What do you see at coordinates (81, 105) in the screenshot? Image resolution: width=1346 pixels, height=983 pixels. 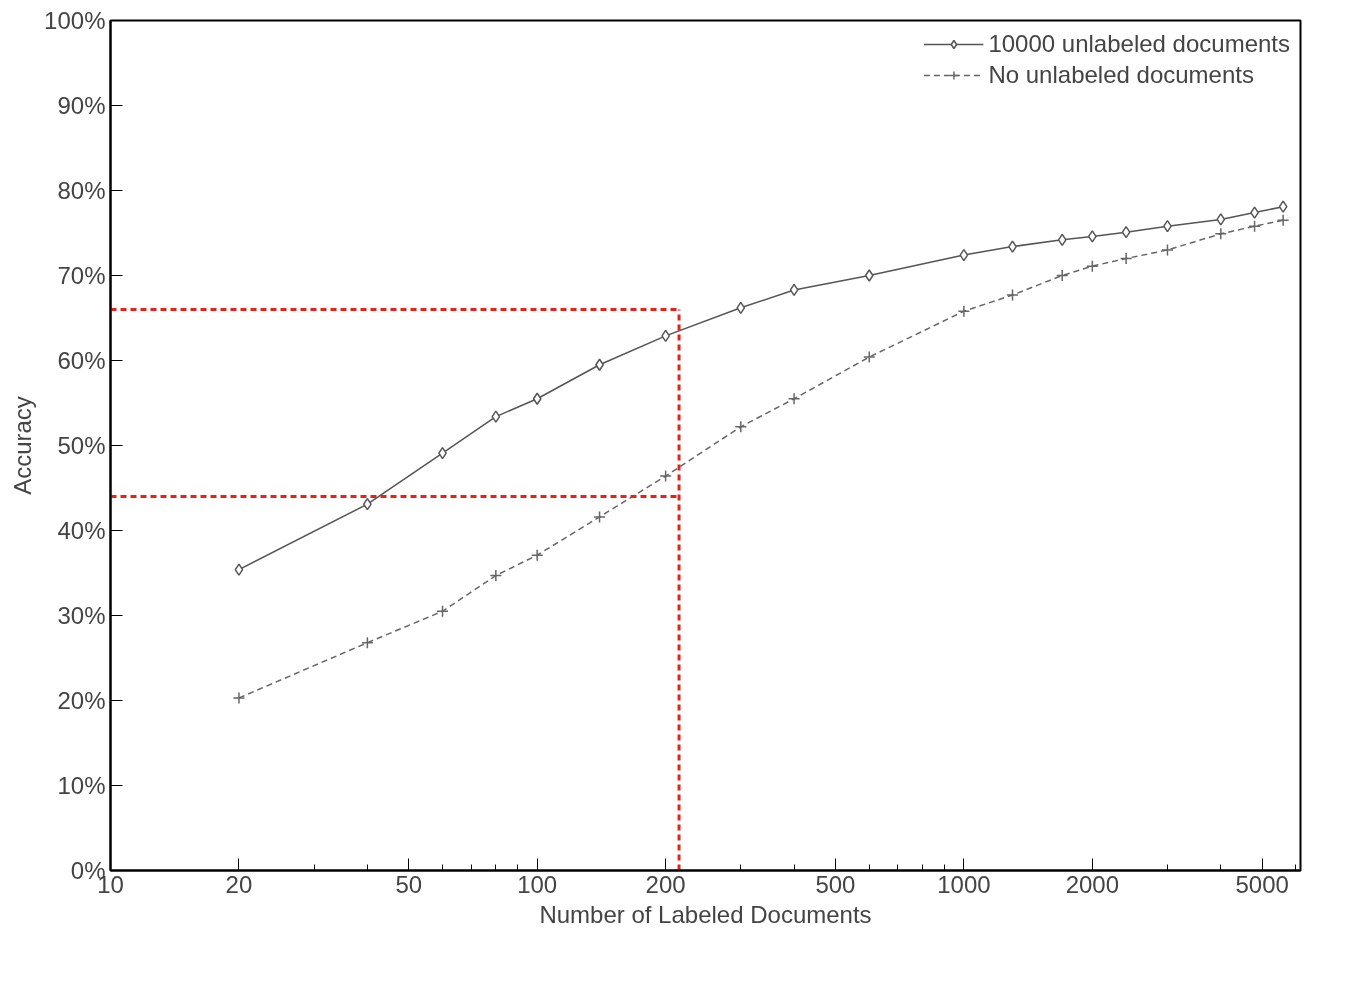 I see `y-tick-label: 90%` at bounding box center [81, 105].